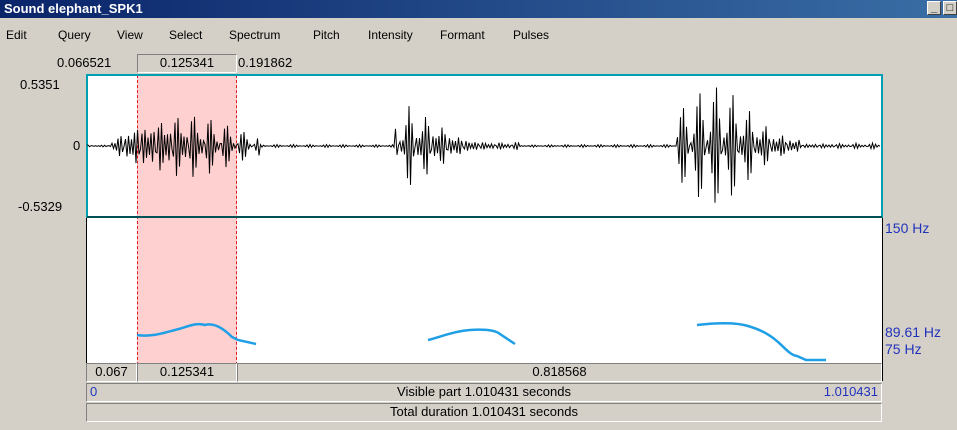 The image size is (957, 430). I want to click on menu-pulses: Pulses, so click(531, 35).